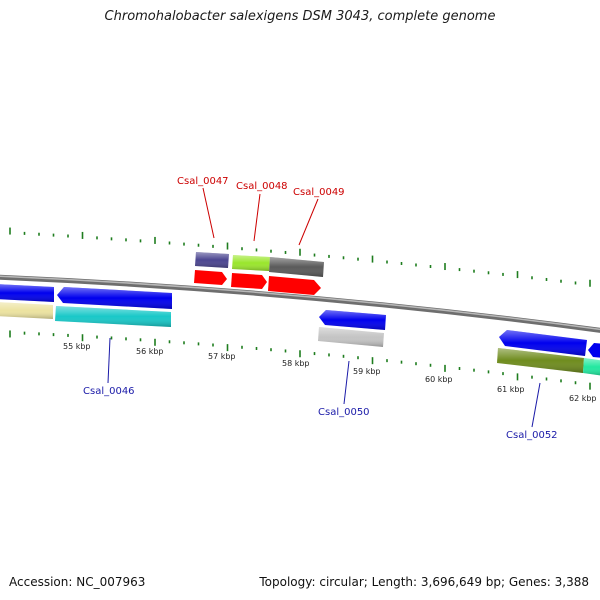  I want to click on gene-right-partial-arrow, so click(594, 350).